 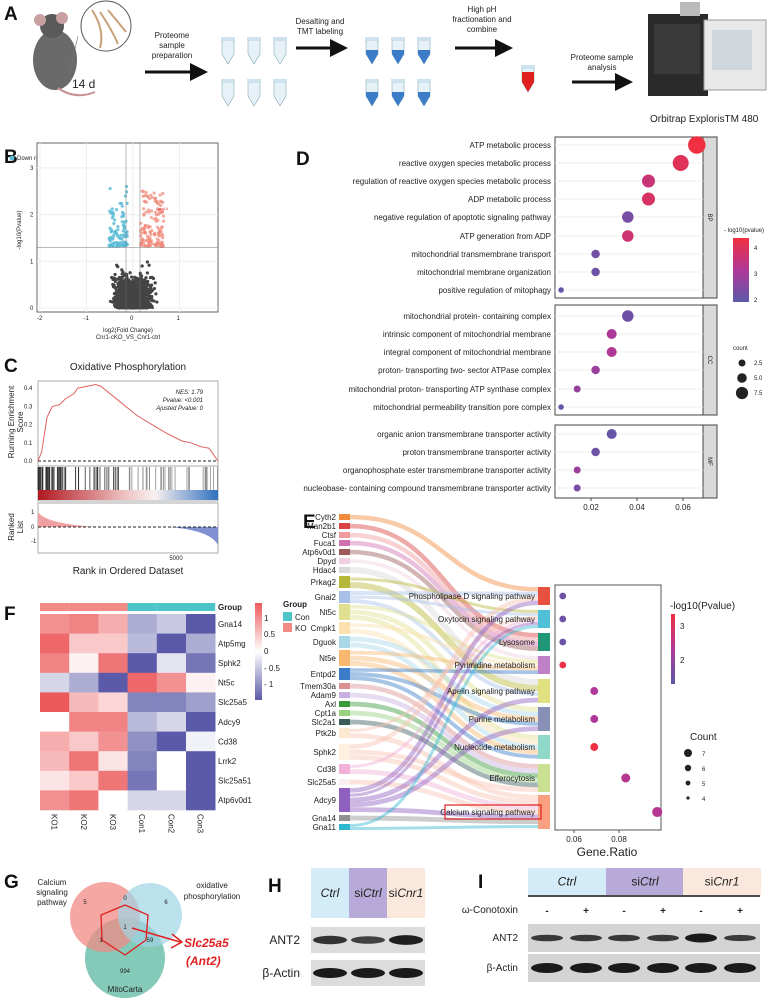 I want to click on pointer-arrow-line, so click(x=156, y=935).